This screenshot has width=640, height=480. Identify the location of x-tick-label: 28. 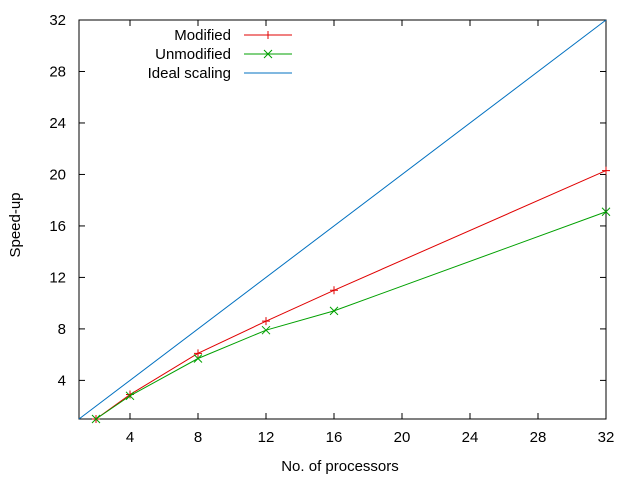
(538, 437).